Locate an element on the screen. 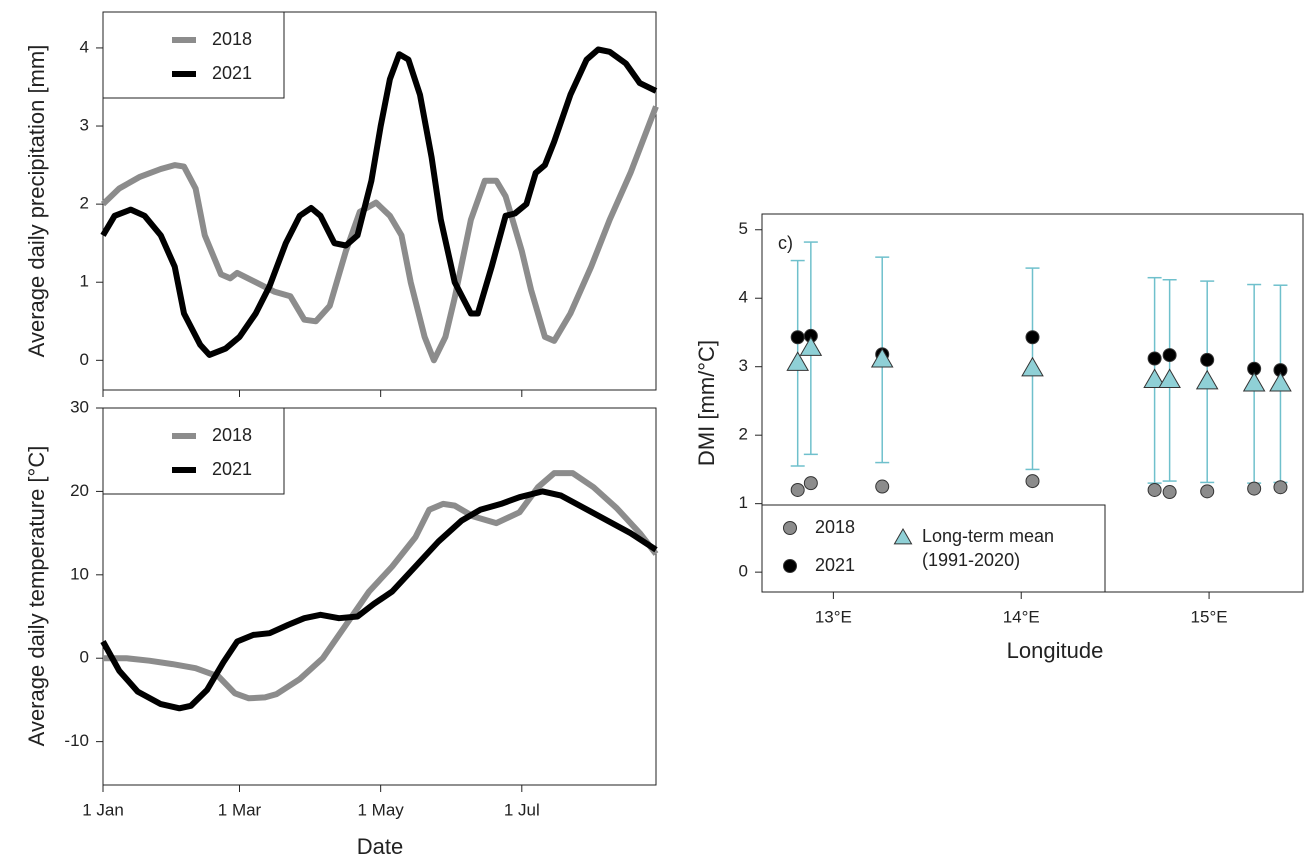 This screenshot has width=1306, height=860. y-tick-label: 30 is located at coordinates (79, 406).